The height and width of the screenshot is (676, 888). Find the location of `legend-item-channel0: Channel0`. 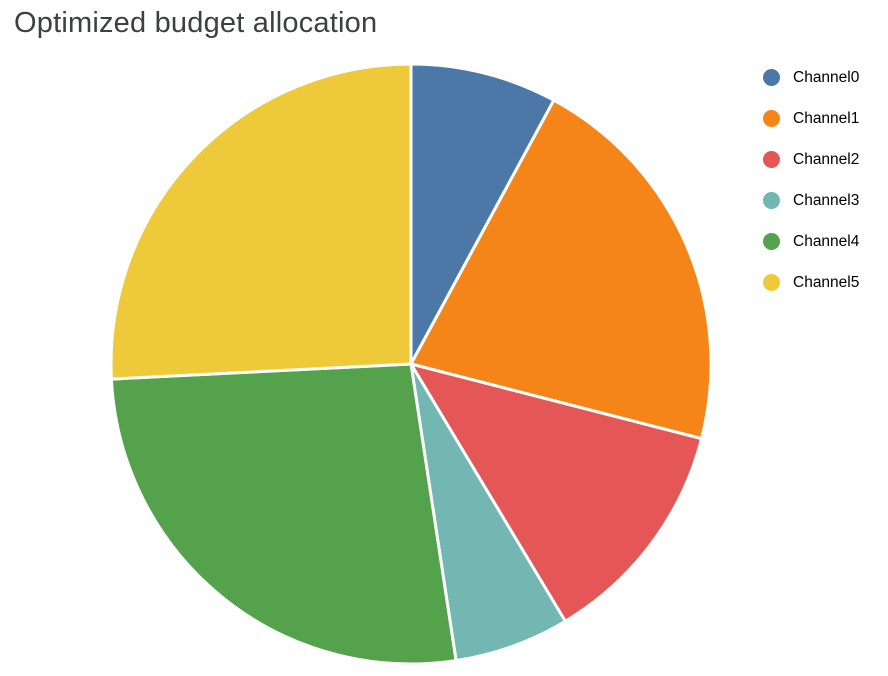

legend-item-channel0: Channel0 is located at coordinates (811, 77).